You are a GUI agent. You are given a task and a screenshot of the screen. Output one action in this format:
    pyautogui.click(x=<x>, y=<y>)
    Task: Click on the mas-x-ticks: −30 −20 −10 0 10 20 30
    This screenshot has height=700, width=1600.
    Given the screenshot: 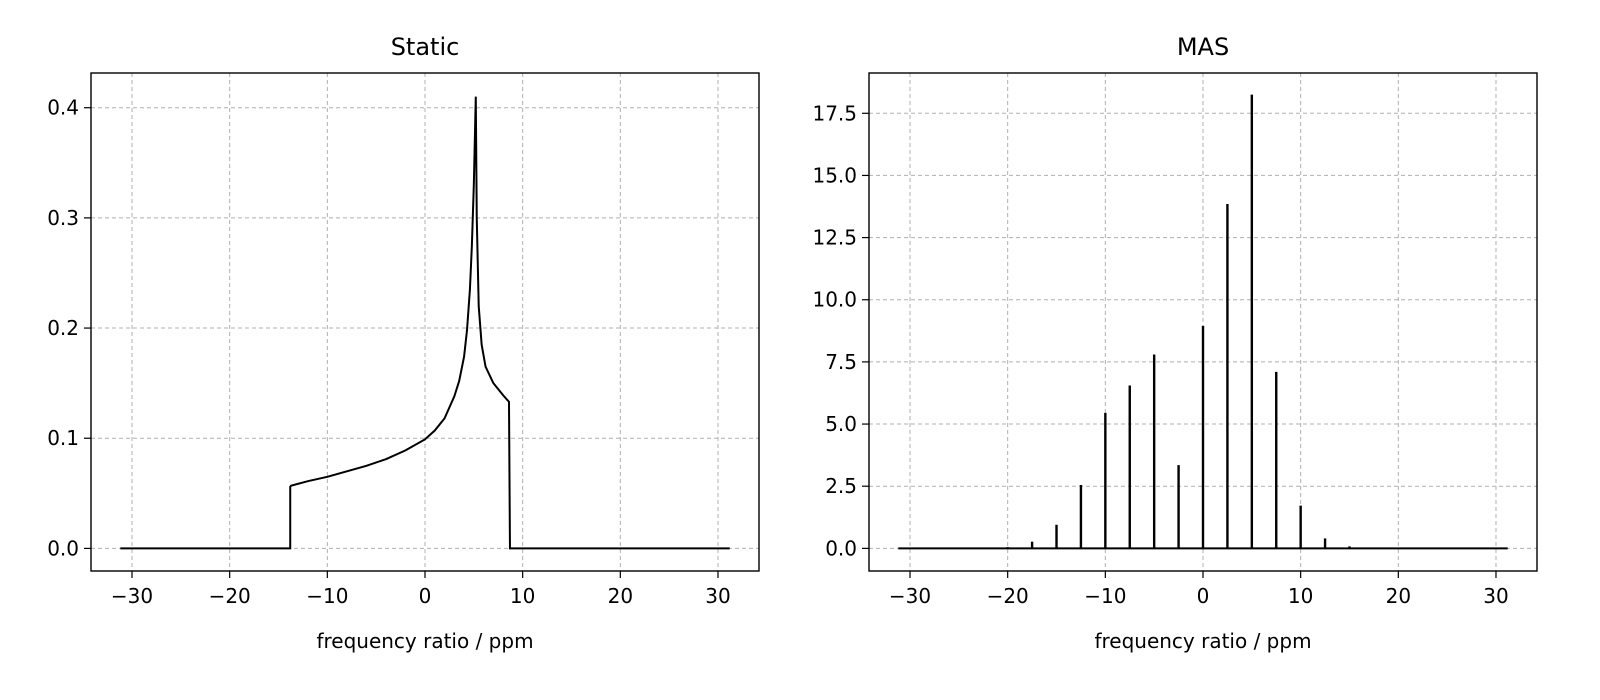 What is the action you would take?
    pyautogui.click(x=1199, y=589)
    